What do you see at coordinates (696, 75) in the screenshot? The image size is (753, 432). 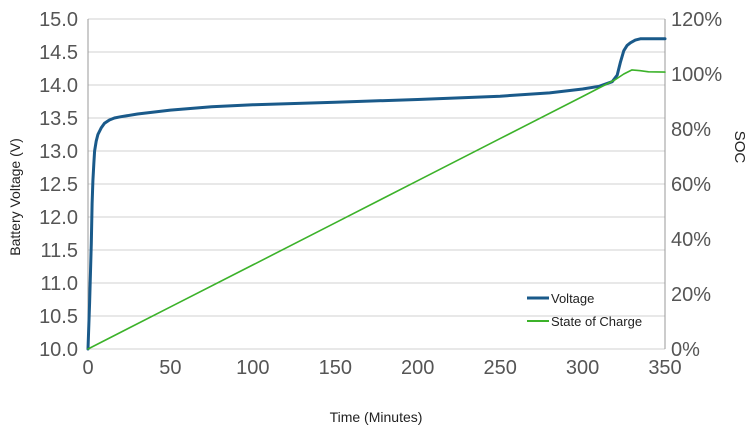 I see `y2-tick-label-5: 100%` at bounding box center [696, 75].